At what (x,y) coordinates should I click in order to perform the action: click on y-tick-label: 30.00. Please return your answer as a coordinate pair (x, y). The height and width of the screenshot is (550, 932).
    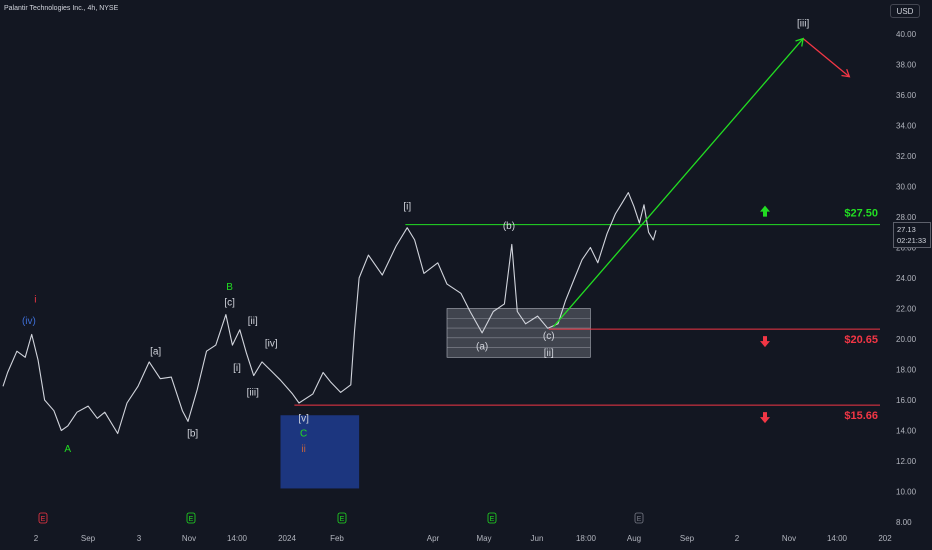
    Looking at the image, I should click on (906, 187).